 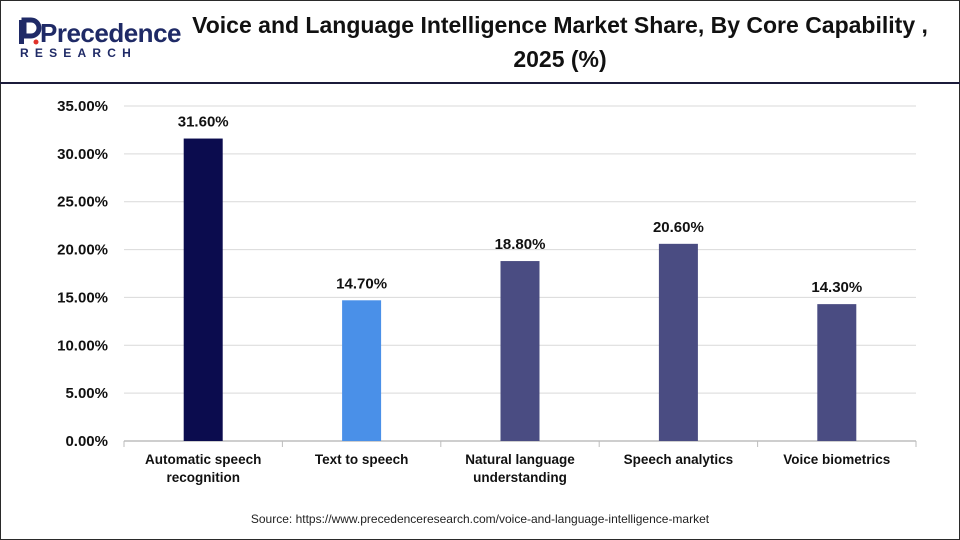 I want to click on data-label: 31.60%, so click(x=203, y=122).